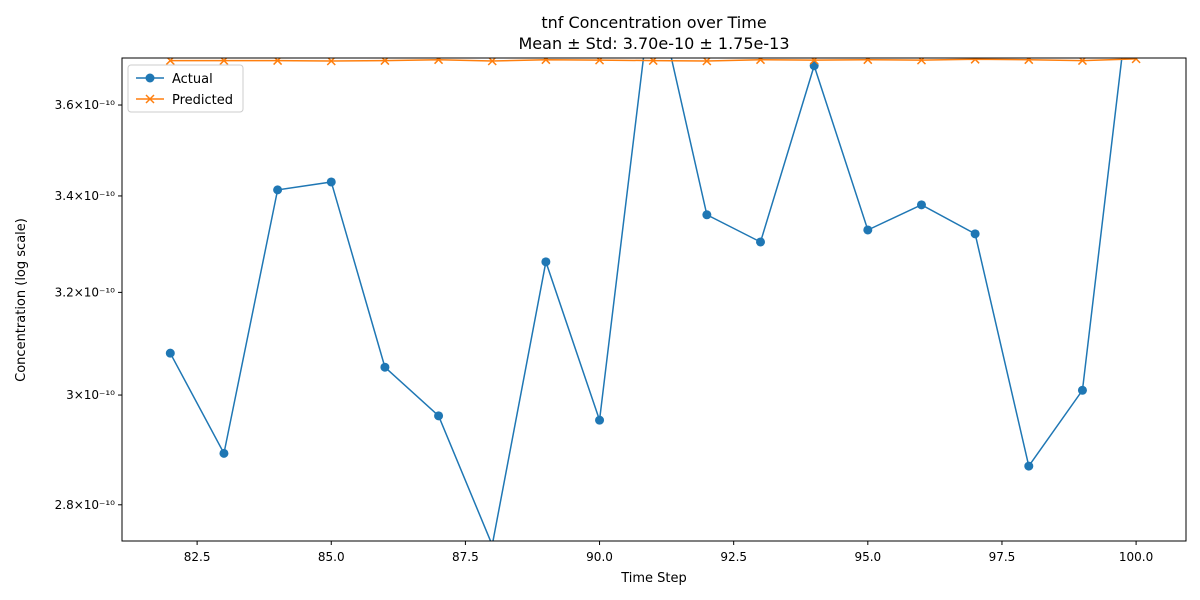  I want to click on x-tick-label: 92.5, so click(733, 557).